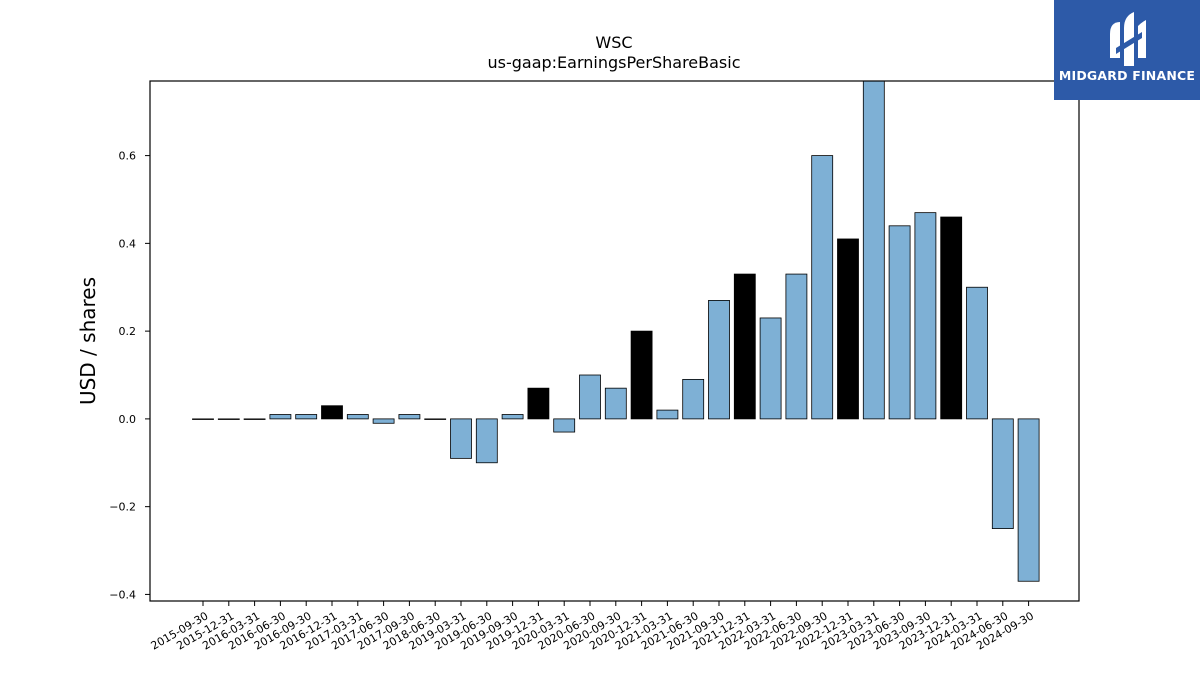  Describe the element at coordinates (122, 594) in the screenshot. I see `y-tick-label: −0.4` at that location.